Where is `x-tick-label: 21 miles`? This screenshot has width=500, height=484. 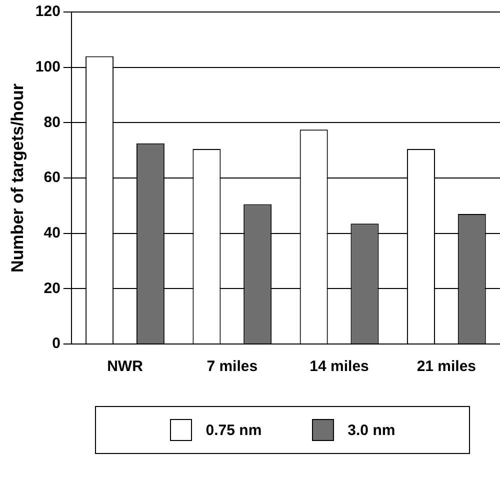 x-tick-label: 21 miles is located at coordinates (446, 367).